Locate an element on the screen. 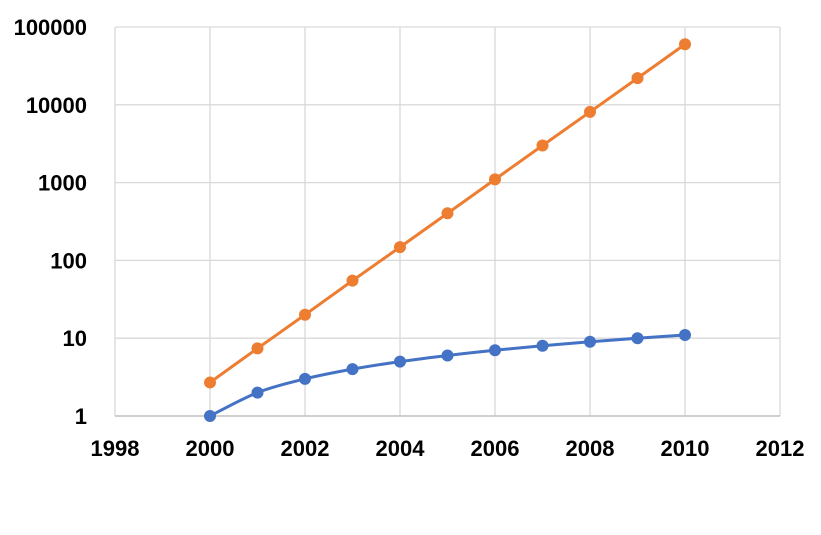 The width and height of the screenshot is (821, 535). x-tick-label: 2004 is located at coordinates (401, 448).